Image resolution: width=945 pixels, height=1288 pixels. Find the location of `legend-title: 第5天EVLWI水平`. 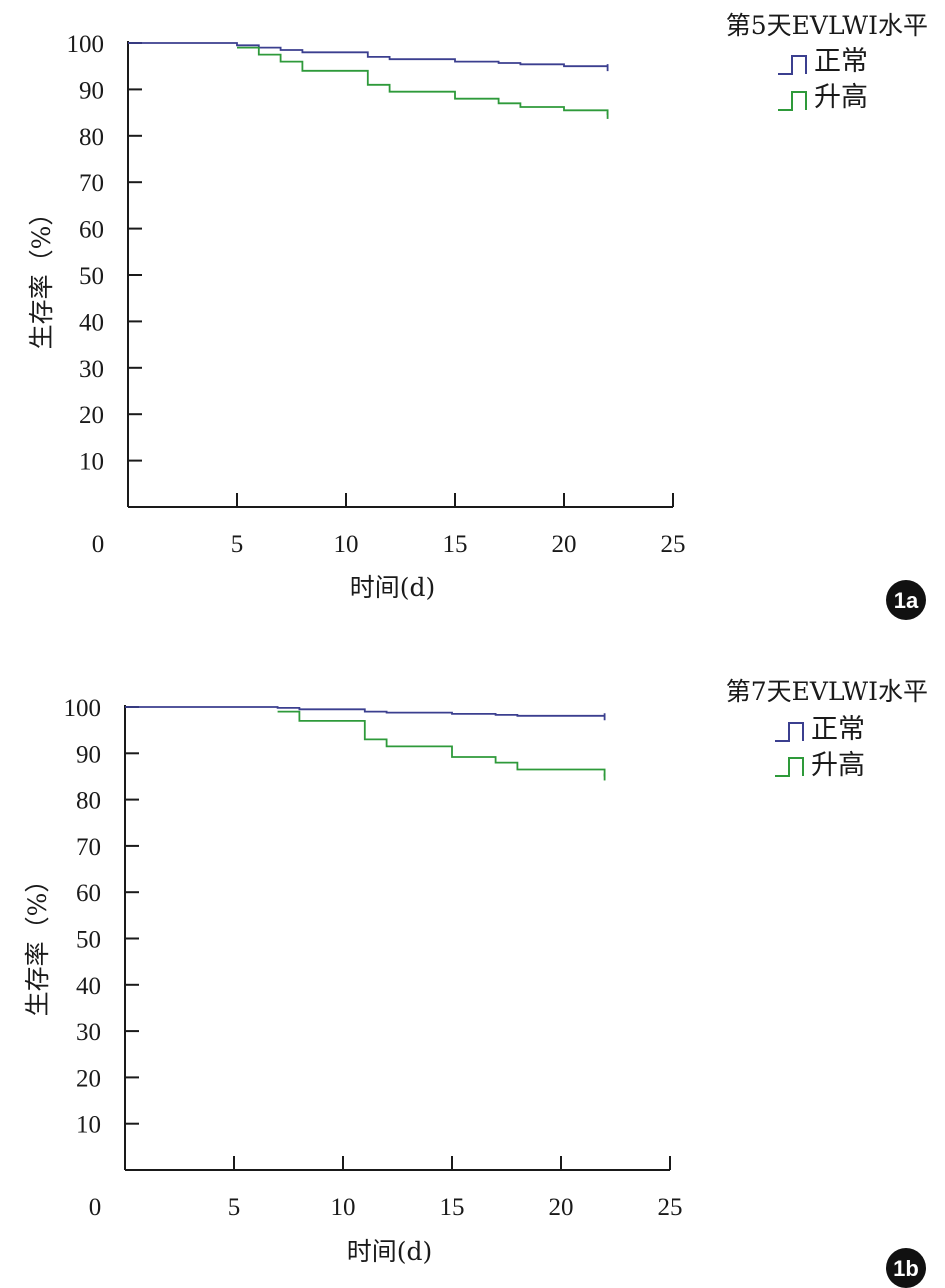

legend-title: 第5天EVLWI水平 is located at coordinates (827, 25).